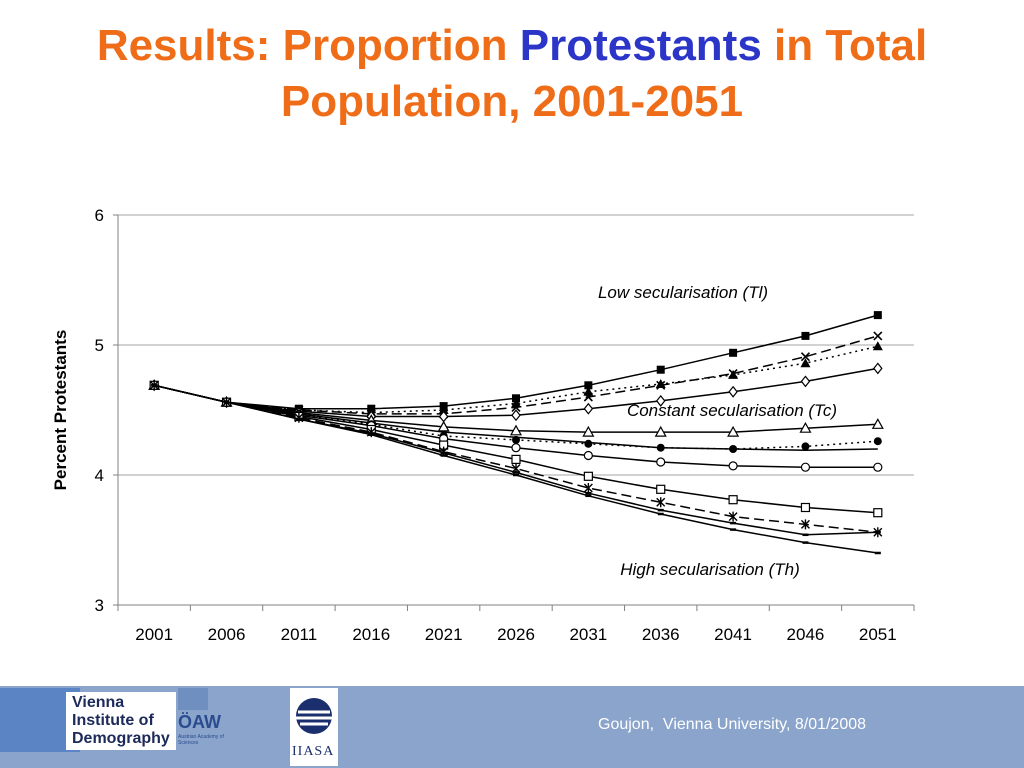  I want to click on oaw-mark, so click(193, 699).